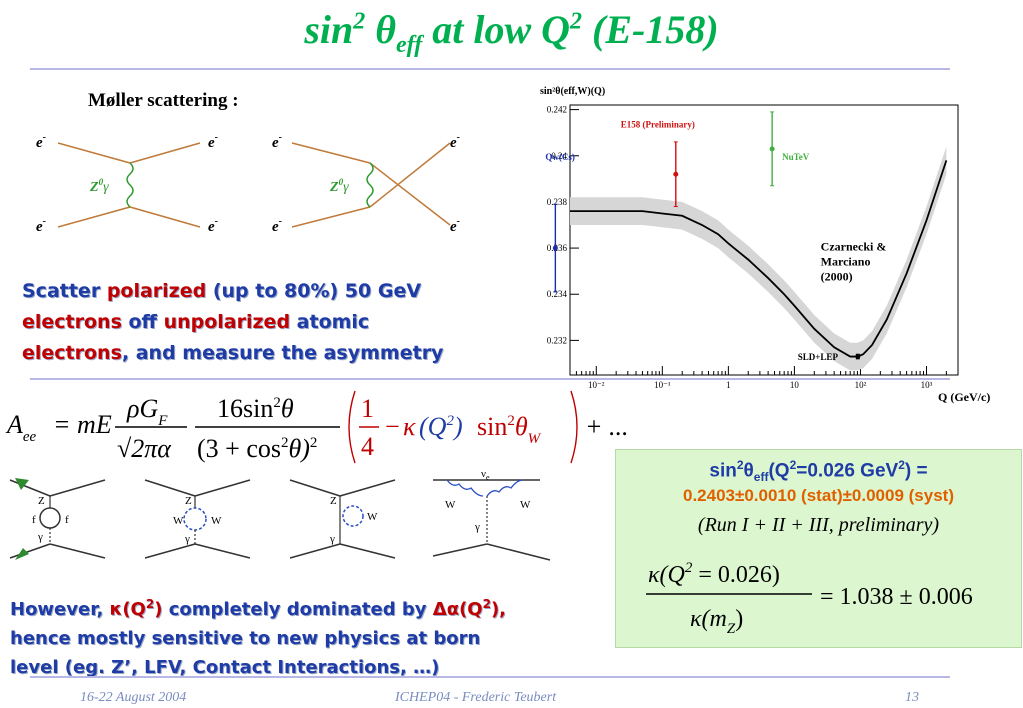 Image resolution: width=1023 pixels, height=708 pixels. Describe the element at coordinates (658, 124) in the screenshot. I see `chart-annotation: E158 (Preliminary)` at that location.